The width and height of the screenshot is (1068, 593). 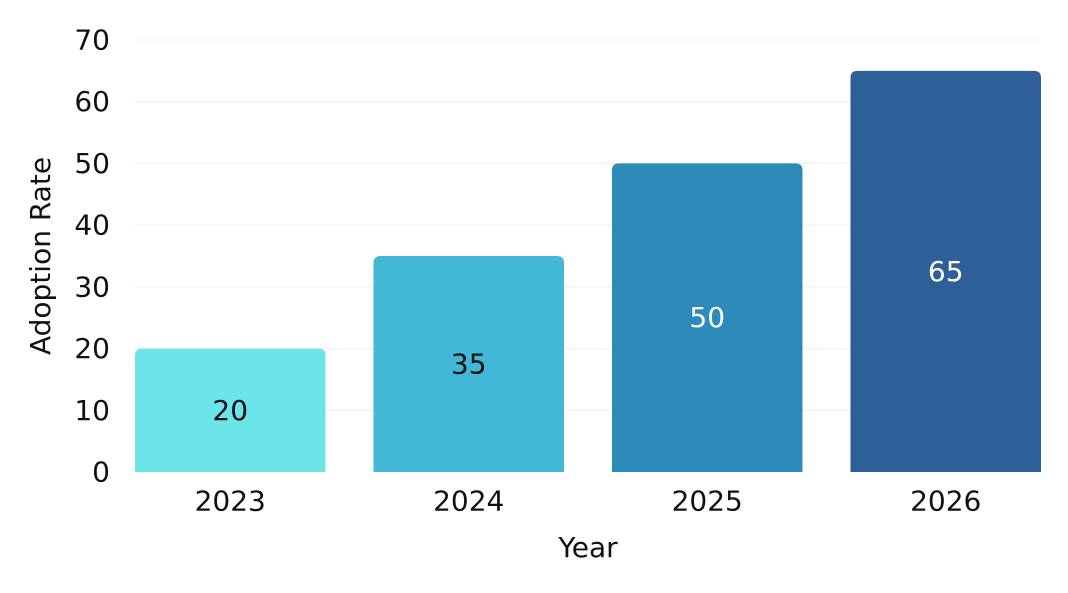 I want to click on bar-value-label: 35, so click(x=469, y=364).